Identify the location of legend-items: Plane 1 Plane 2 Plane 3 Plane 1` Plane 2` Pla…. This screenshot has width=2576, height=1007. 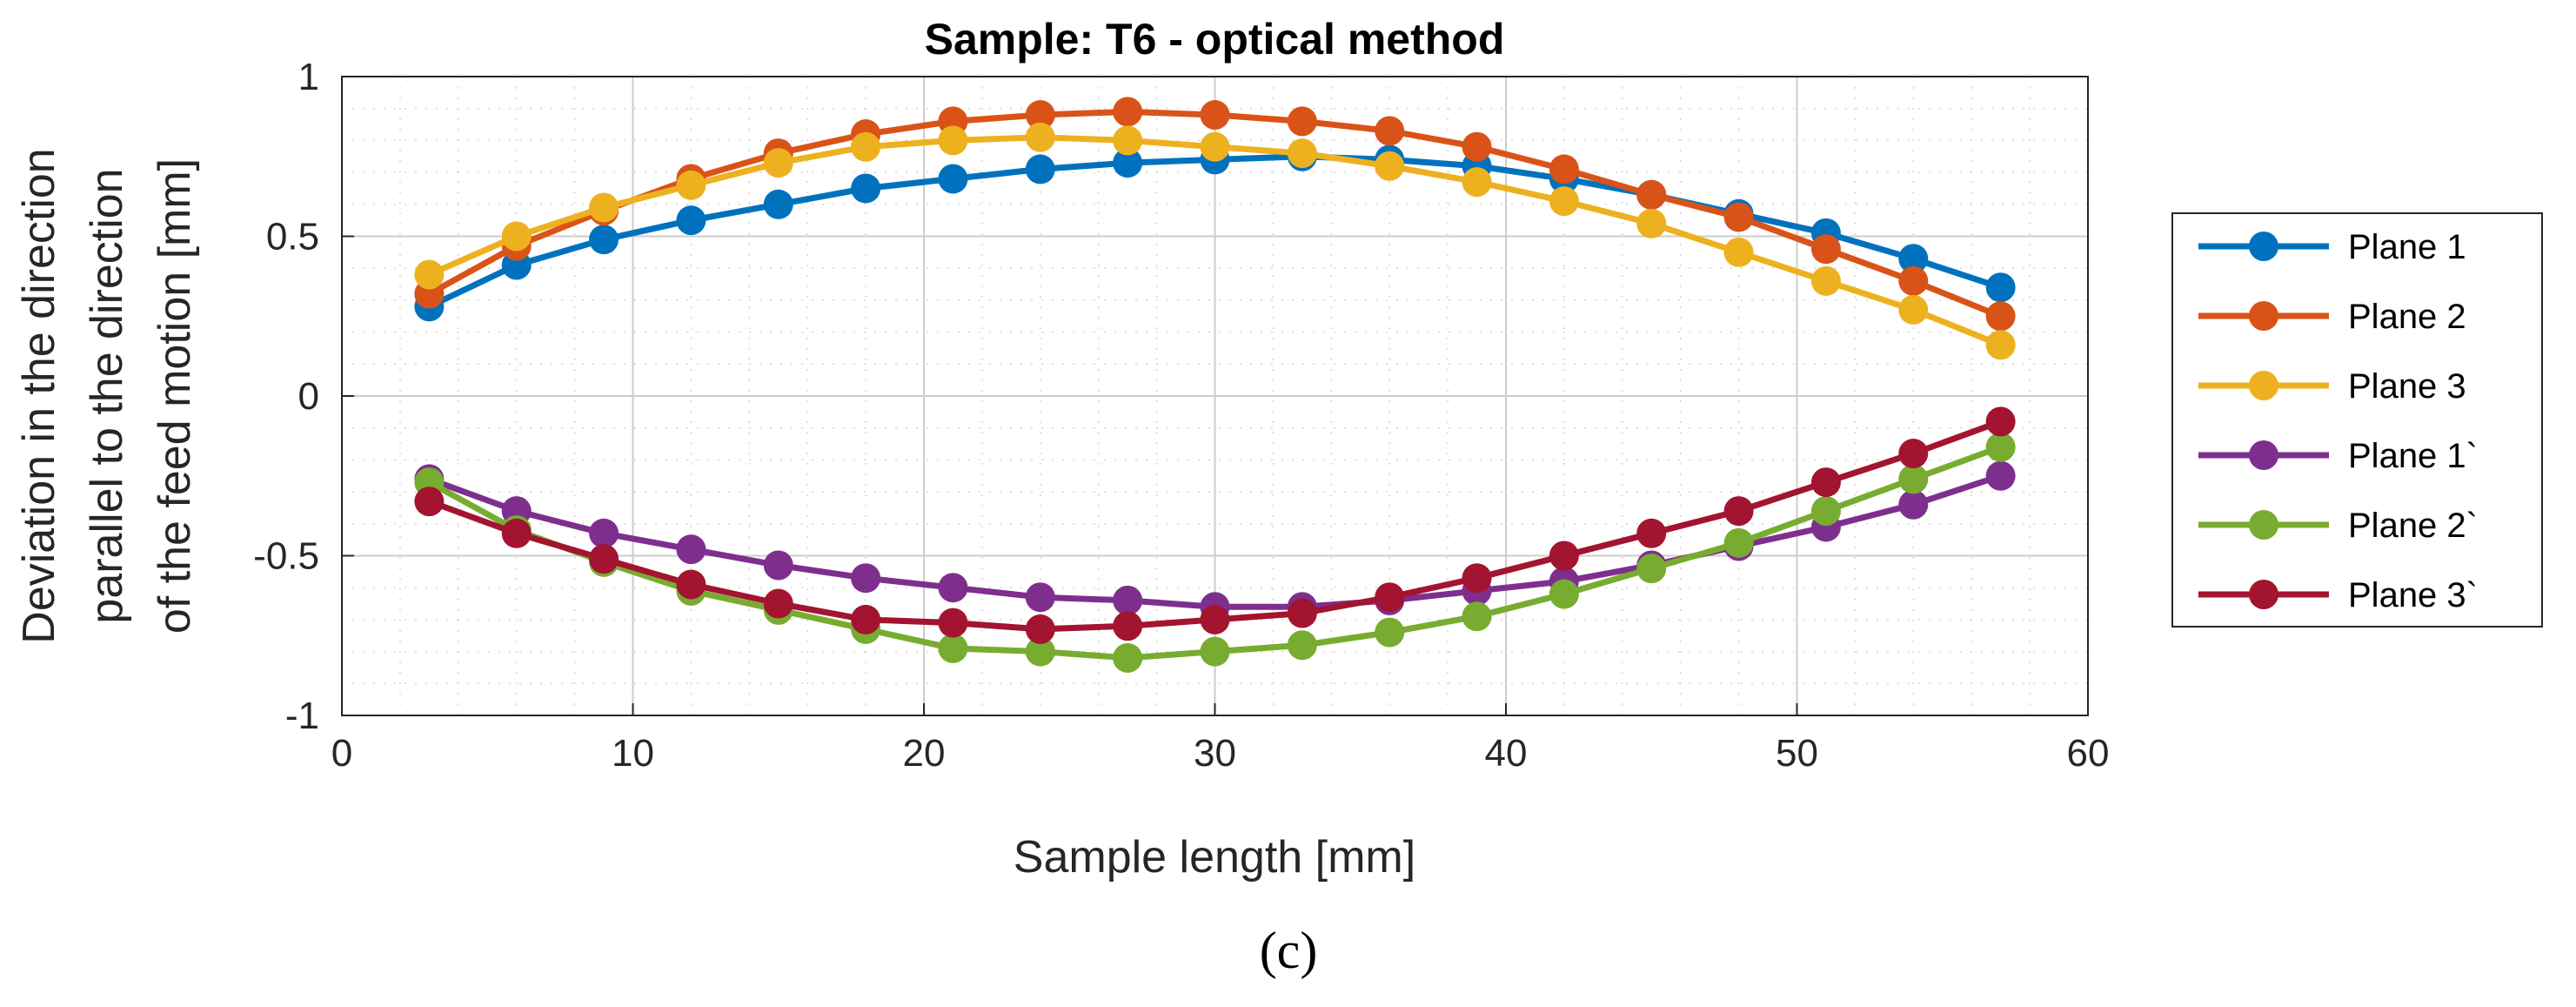
(2338, 421).